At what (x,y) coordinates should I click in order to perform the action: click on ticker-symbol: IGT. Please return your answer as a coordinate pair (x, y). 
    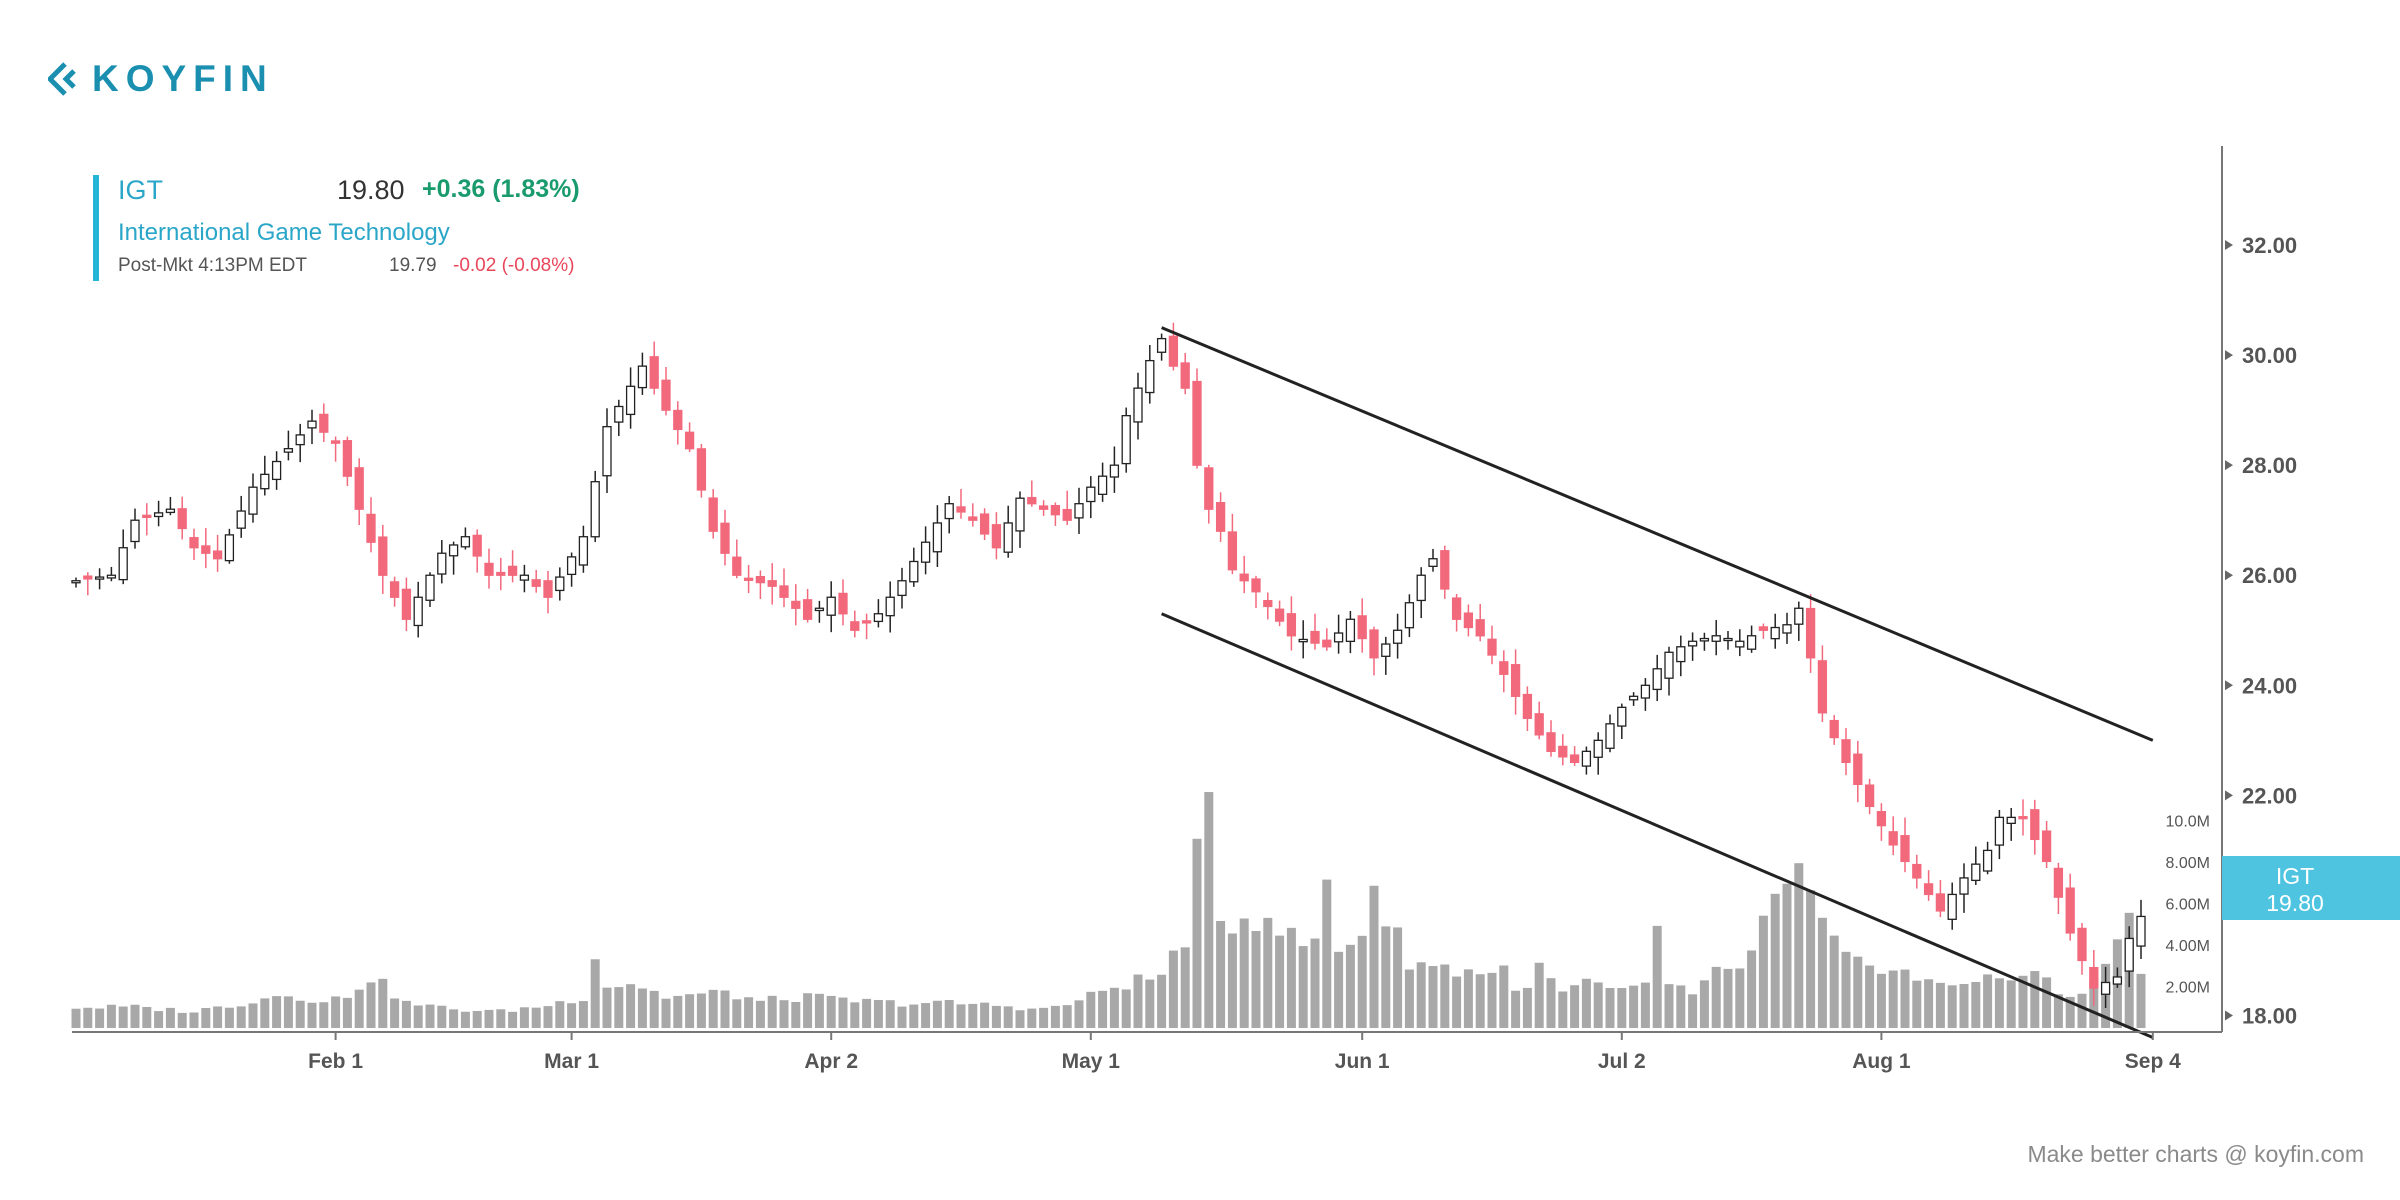
    Looking at the image, I should click on (140, 190).